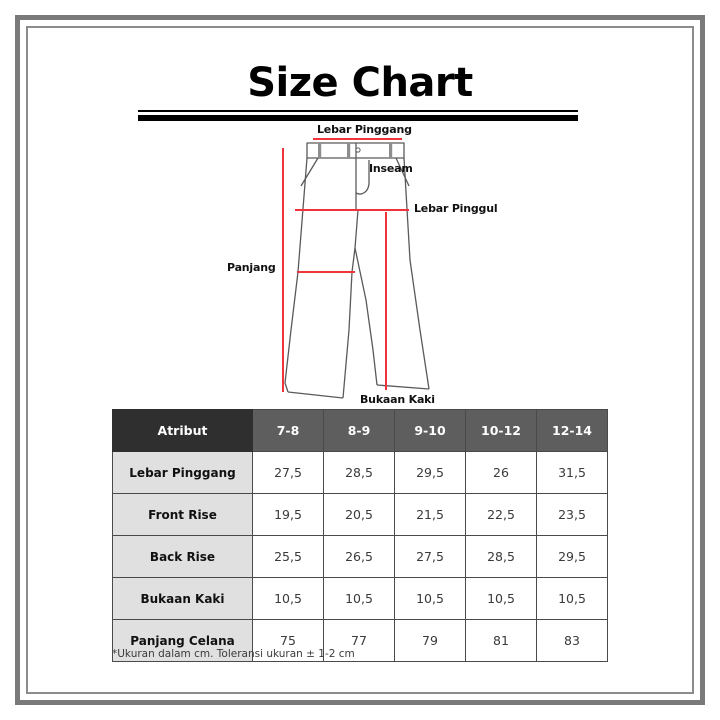  I want to click on table-row: Front Rise 19,5 20,5 21,5 22,5 23,5, so click(360, 514).